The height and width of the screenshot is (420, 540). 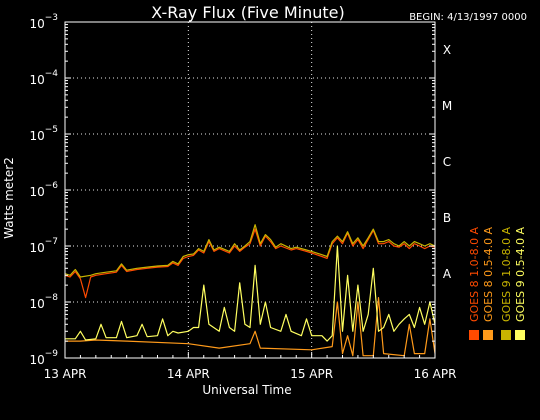 What do you see at coordinates (247, 12) in the screenshot?
I see `chart-title: X-Ray Flux (Five Minute)` at bounding box center [247, 12].